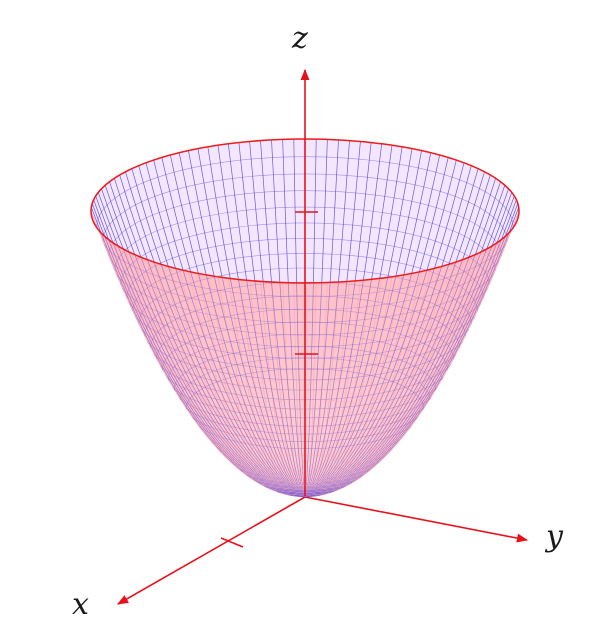 The height and width of the screenshot is (638, 610). What do you see at coordinates (299, 38) in the screenshot?
I see `z-axis-label: z` at bounding box center [299, 38].